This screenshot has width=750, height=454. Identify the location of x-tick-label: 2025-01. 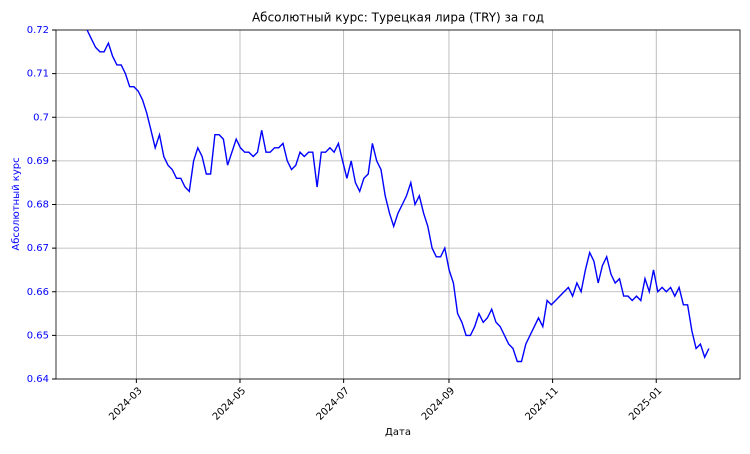
(645, 403).